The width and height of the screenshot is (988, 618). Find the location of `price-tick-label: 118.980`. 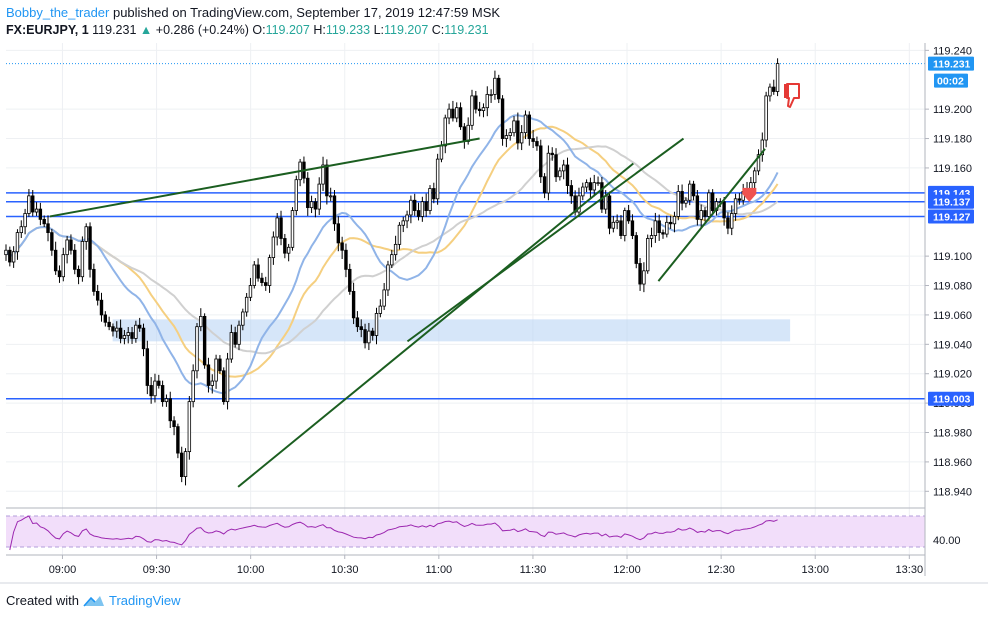

price-tick-label: 118.980 is located at coordinates (952, 434).